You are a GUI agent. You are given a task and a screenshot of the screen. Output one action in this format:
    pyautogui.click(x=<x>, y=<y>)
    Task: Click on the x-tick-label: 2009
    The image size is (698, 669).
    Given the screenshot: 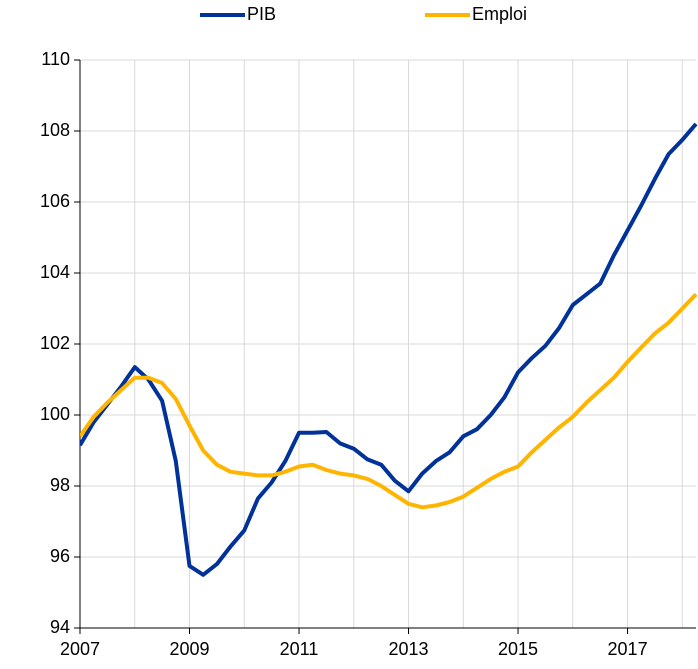 What is the action you would take?
    pyautogui.click(x=189, y=649)
    